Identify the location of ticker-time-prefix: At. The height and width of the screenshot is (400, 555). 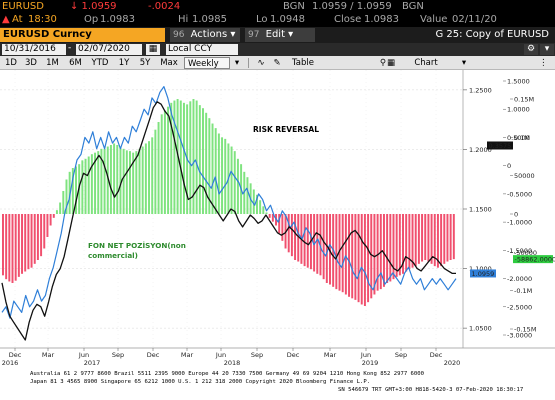
(17, 19).